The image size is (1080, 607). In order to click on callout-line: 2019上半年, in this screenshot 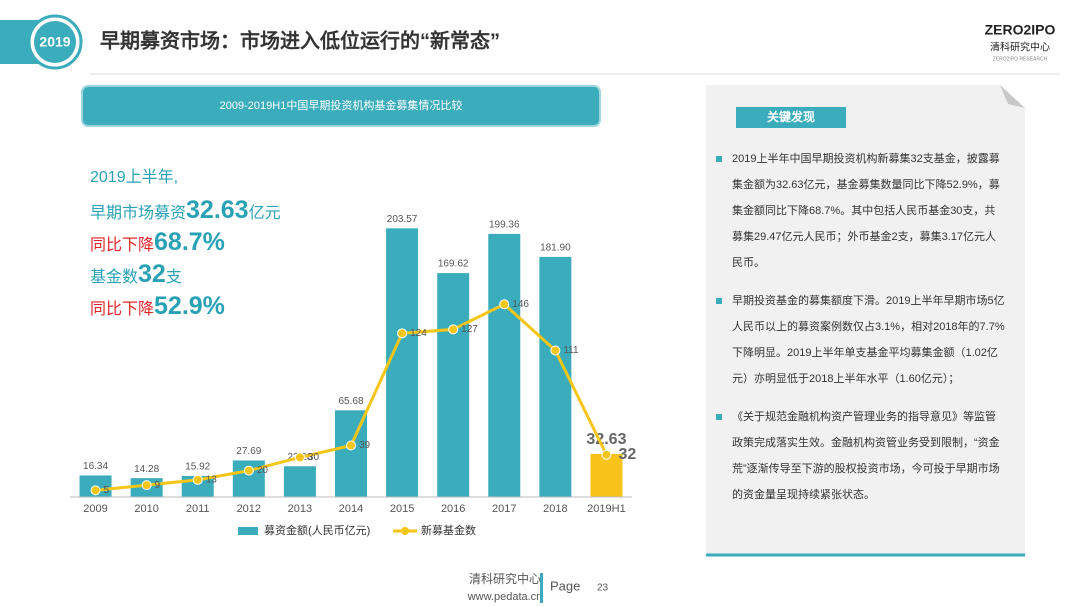, I will do `click(185, 178)`.